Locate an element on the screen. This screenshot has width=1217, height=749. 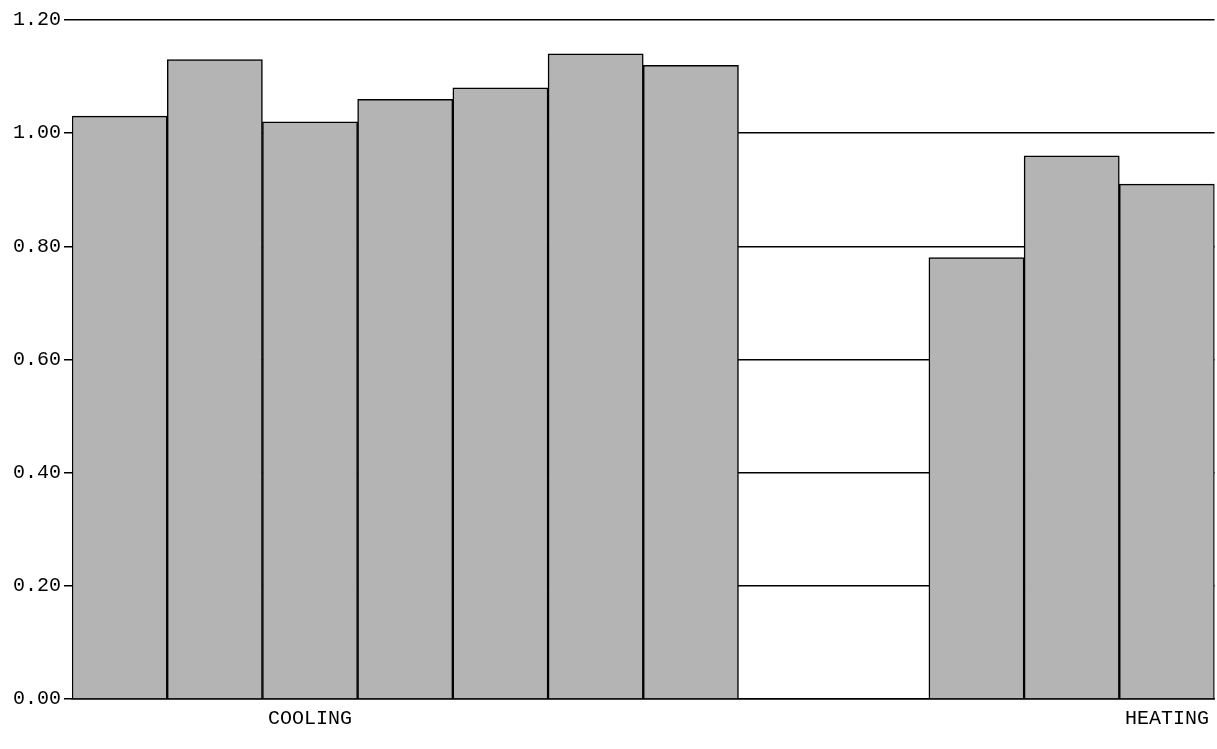
x-tick-label: HEATING is located at coordinates (1166, 719).